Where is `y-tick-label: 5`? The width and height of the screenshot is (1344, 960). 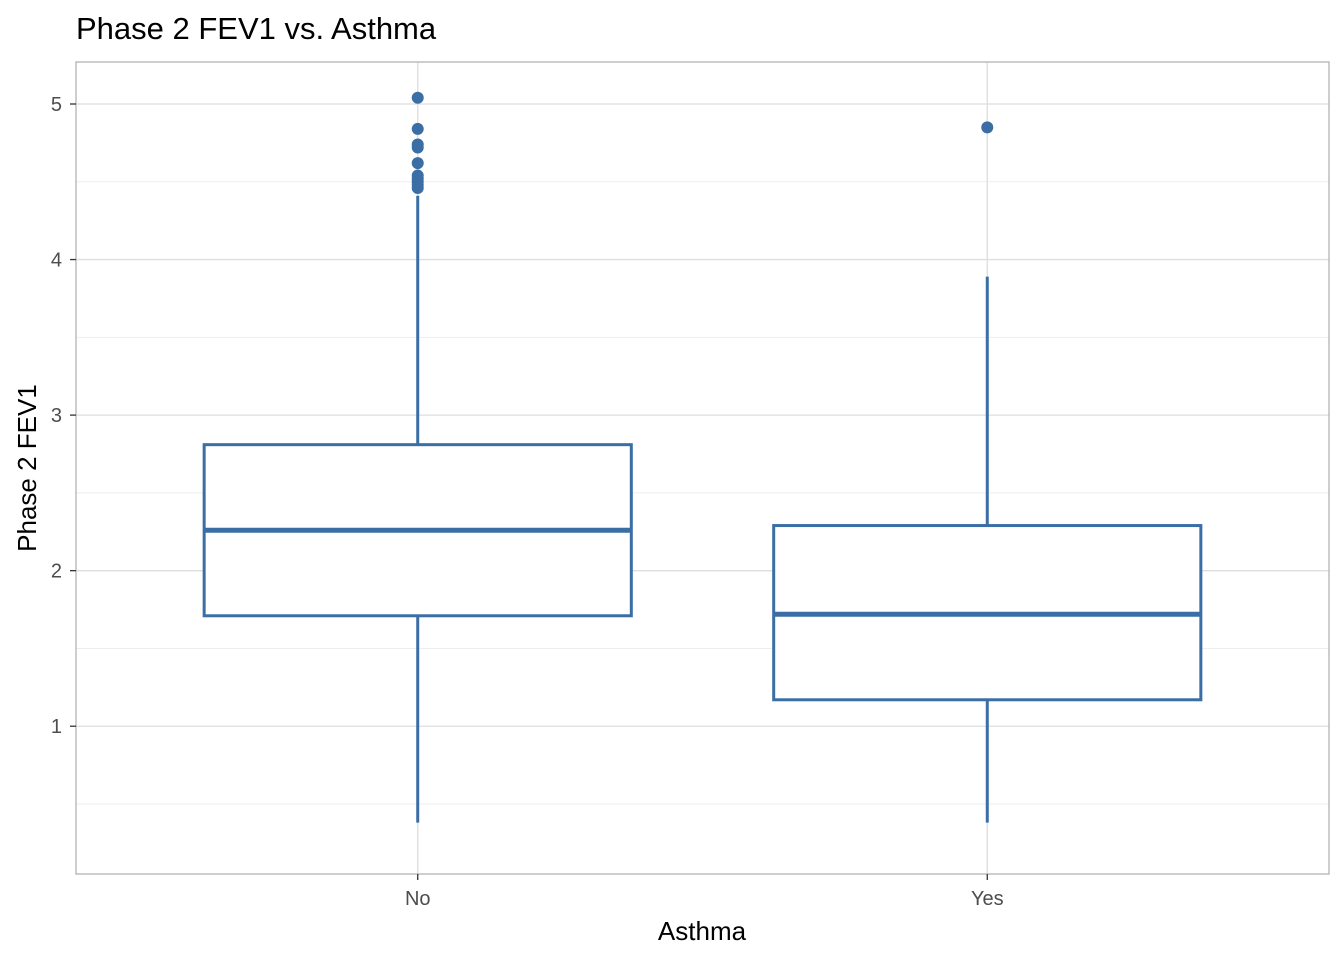 y-tick-label: 5 is located at coordinates (56, 105).